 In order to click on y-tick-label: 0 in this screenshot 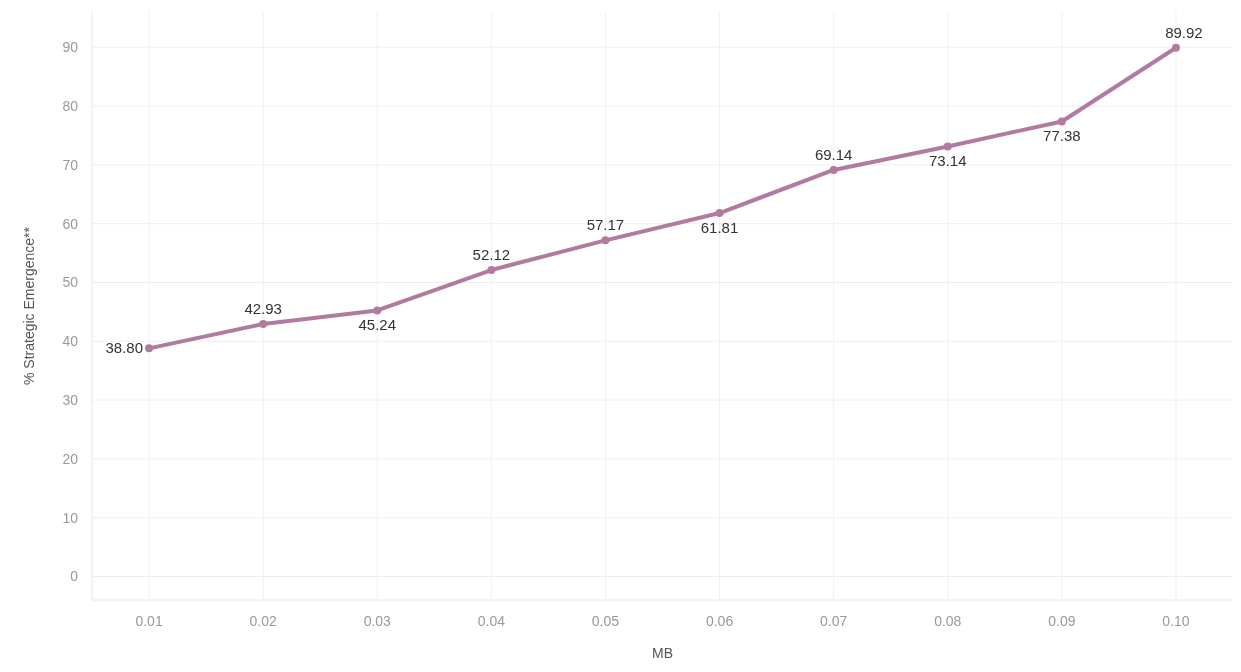, I will do `click(74, 576)`.